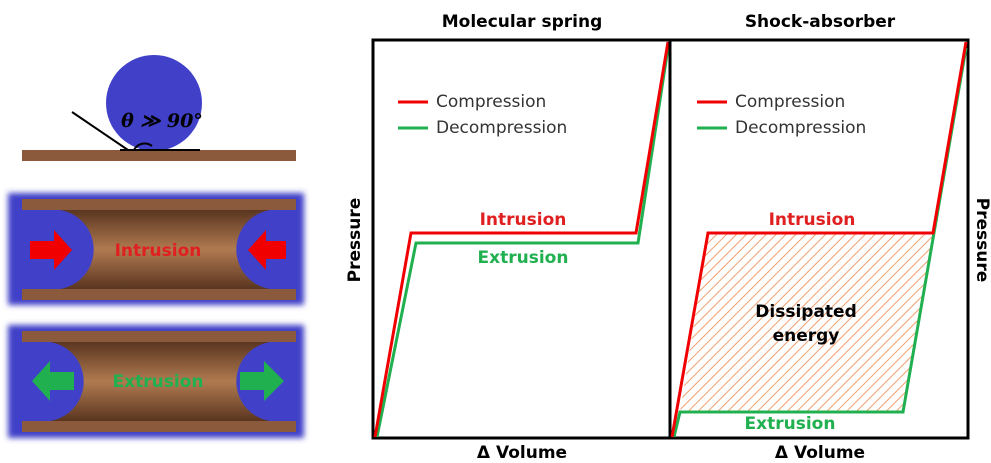 This screenshot has height=463, width=991. What do you see at coordinates (522, 22) in the screenshot?
I see `panel-title: Molecular spring` at bounding box center [522, 22].